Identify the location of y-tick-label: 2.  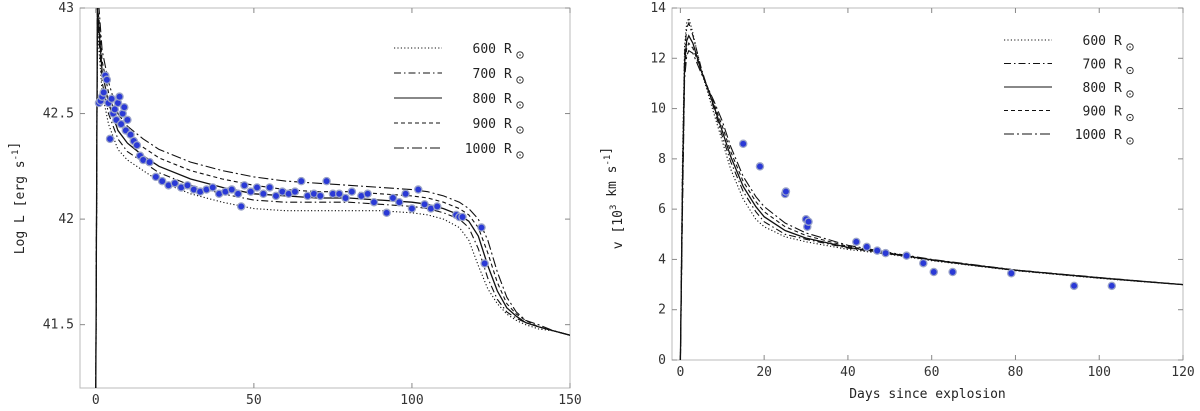
(662, 310).